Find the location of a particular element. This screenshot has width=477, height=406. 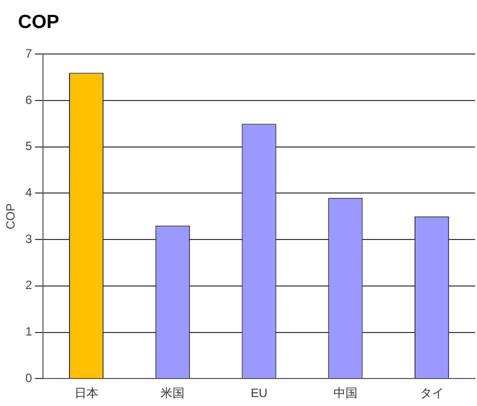

y-tick-label: 2 is located at coordinates (28, 285).